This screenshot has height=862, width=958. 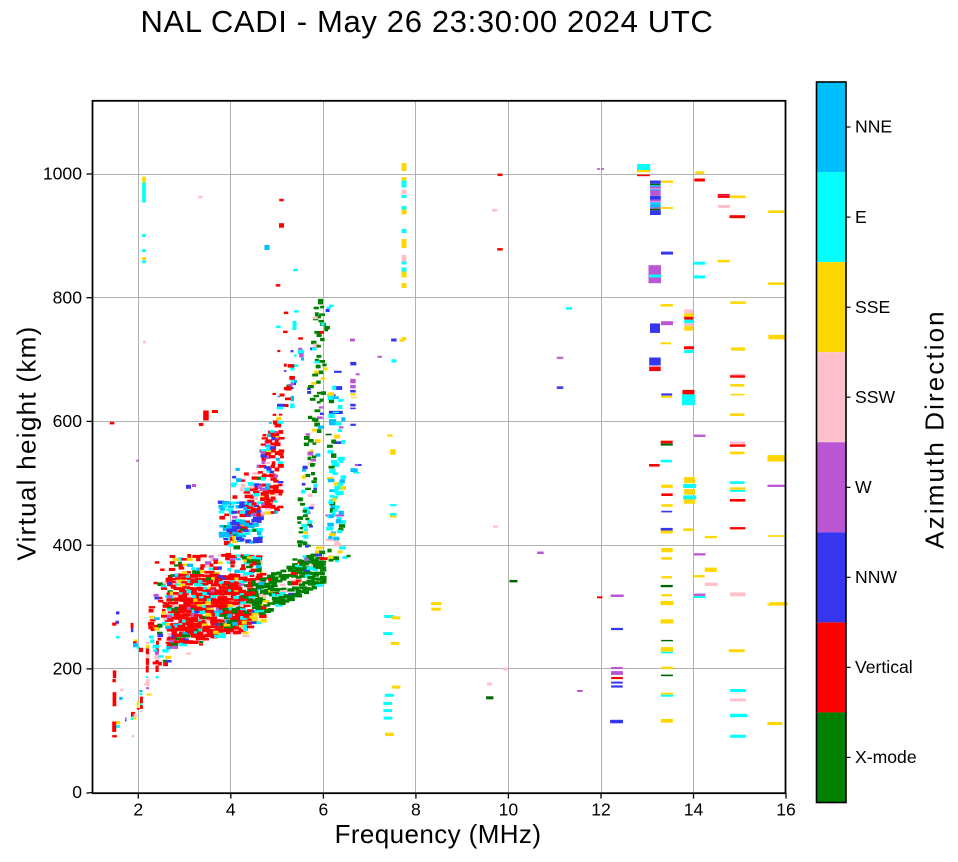 What do you see at coordinates (873, 127) in the screenshot?
I see `svg-text: NNE` at bounding box center [873, 127].